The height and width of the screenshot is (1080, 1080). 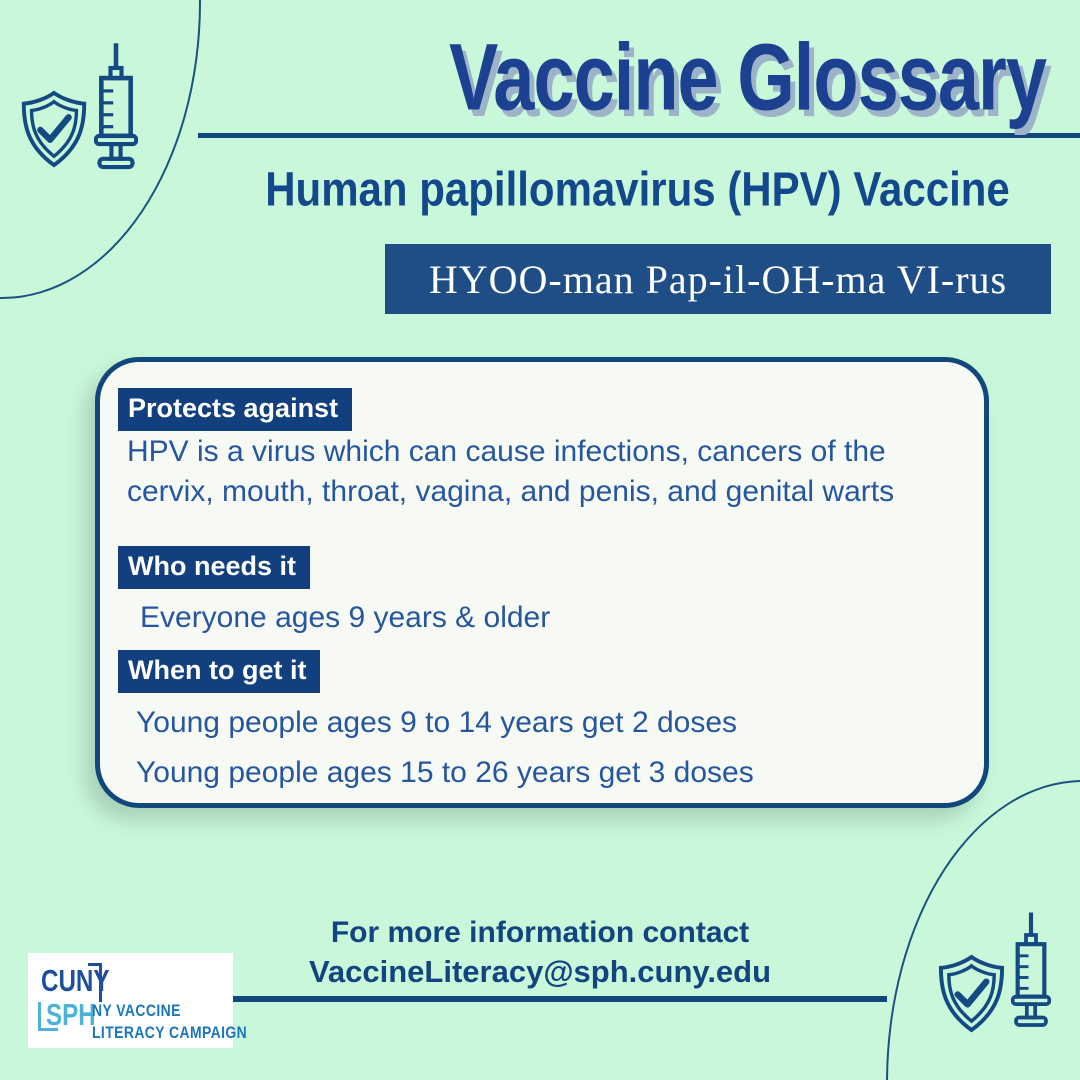 I want to click on logo-cuny-text: CUNY, so click(x=75, y=980).